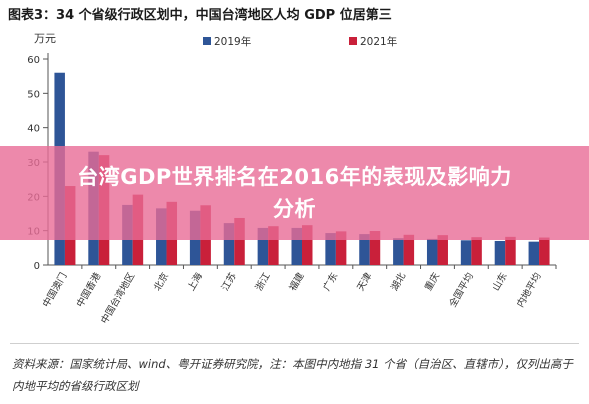 The image size is (589, 404). Describe the element at coordinates (294, 343) in the screenshot. I see `divider` at that location.